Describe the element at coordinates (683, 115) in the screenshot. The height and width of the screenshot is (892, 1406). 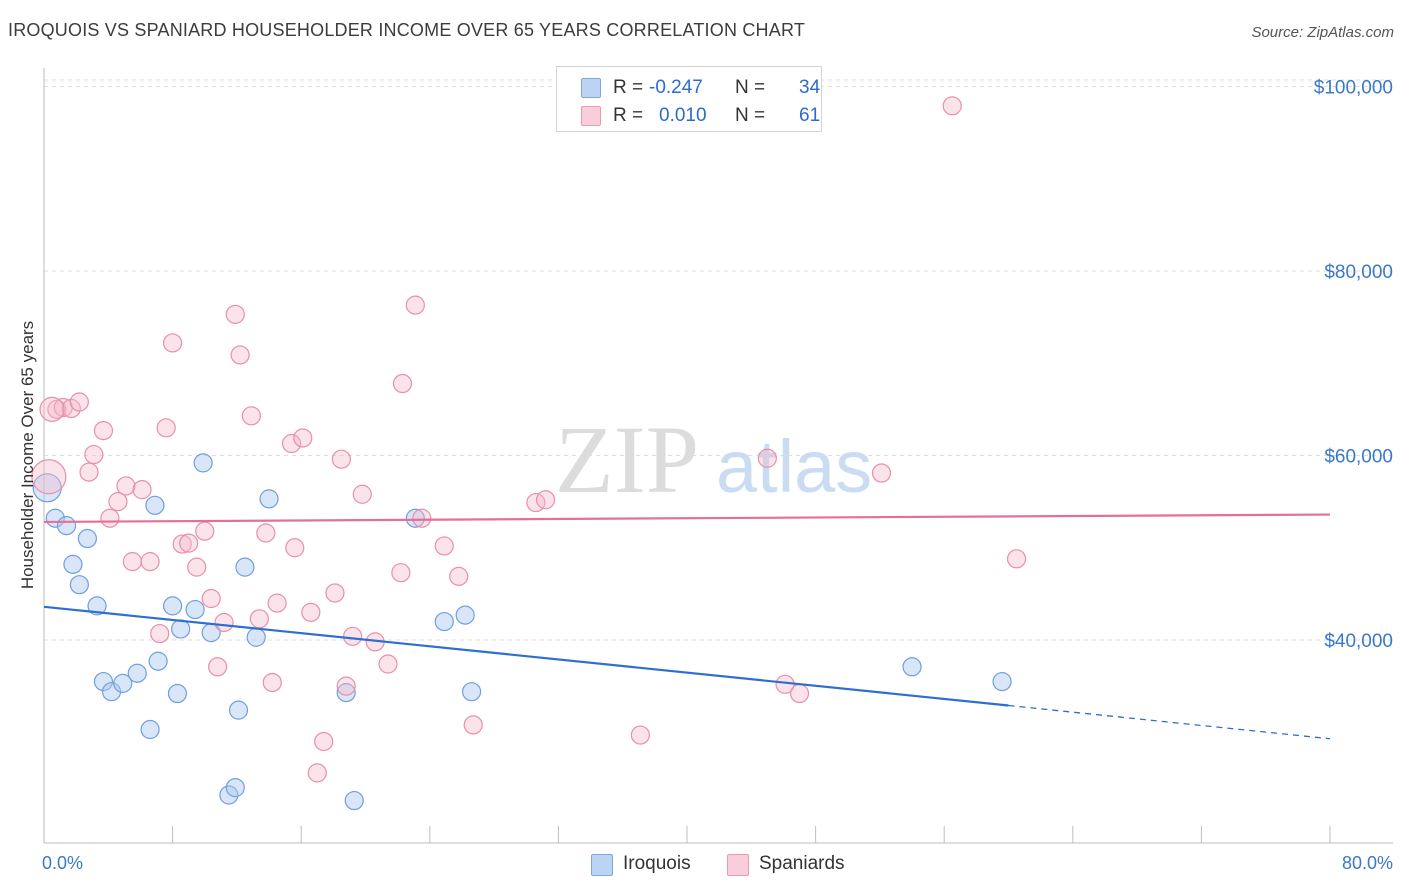
I see `legend-r-value: 0.010` at that location.